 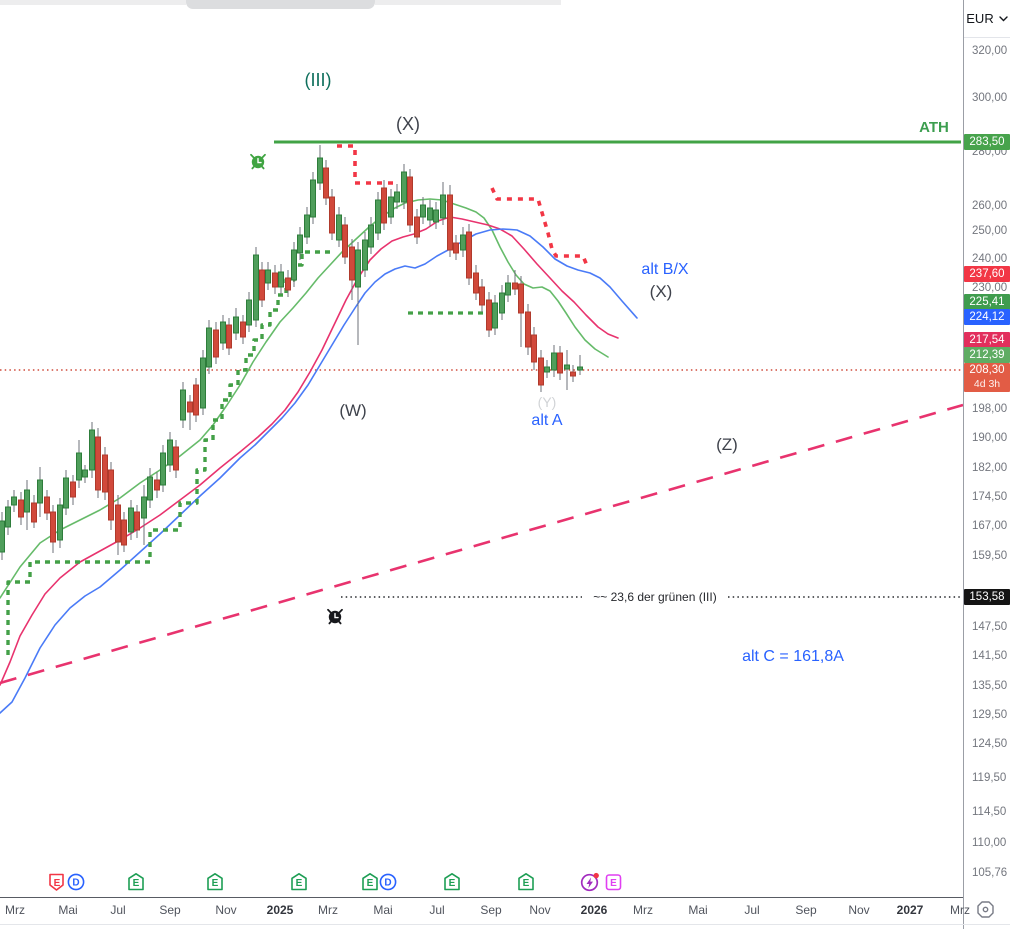 I want to click on annotation-wave-y-faded: (Y), so click(x=547, y=402).